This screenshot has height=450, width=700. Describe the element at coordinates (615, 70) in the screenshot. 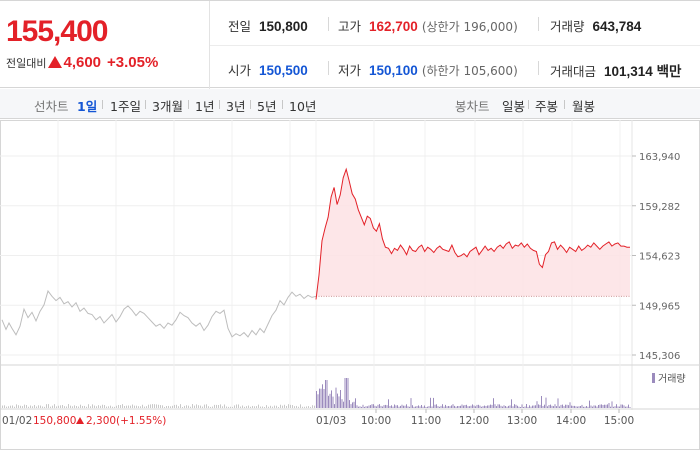

I see `stat-trade-value: 거래대금 101,314 백만` at that location.